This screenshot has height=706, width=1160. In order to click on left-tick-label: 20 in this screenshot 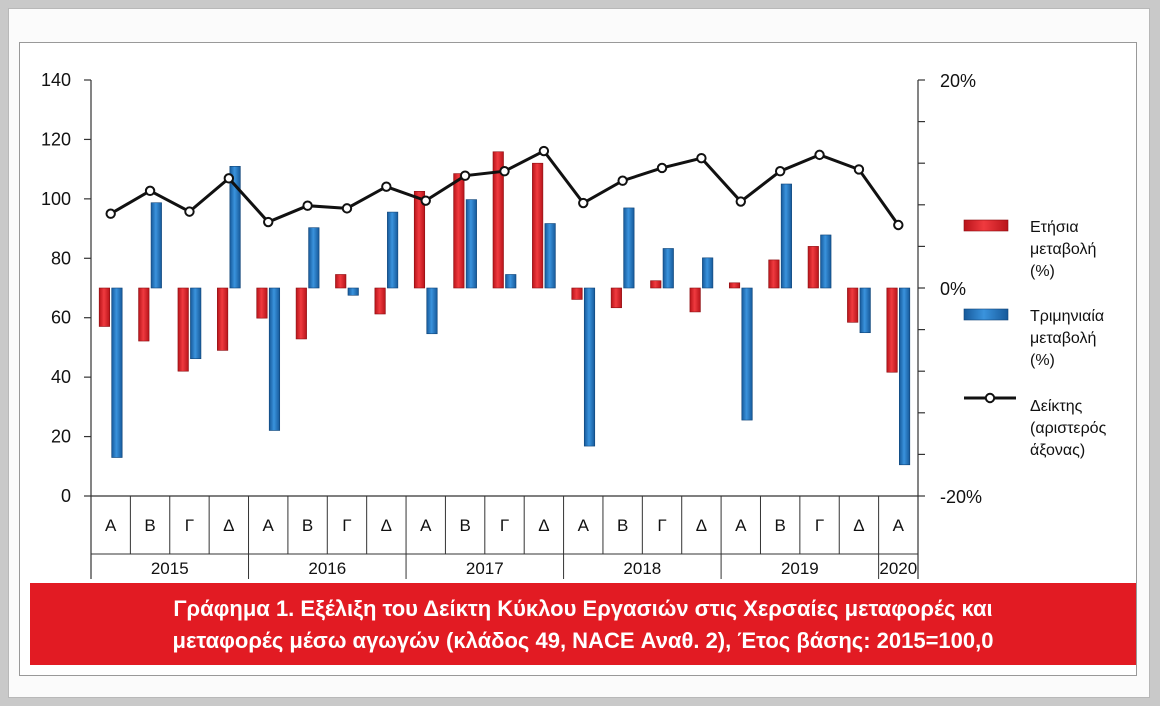, I will do `click(61, 437)`.